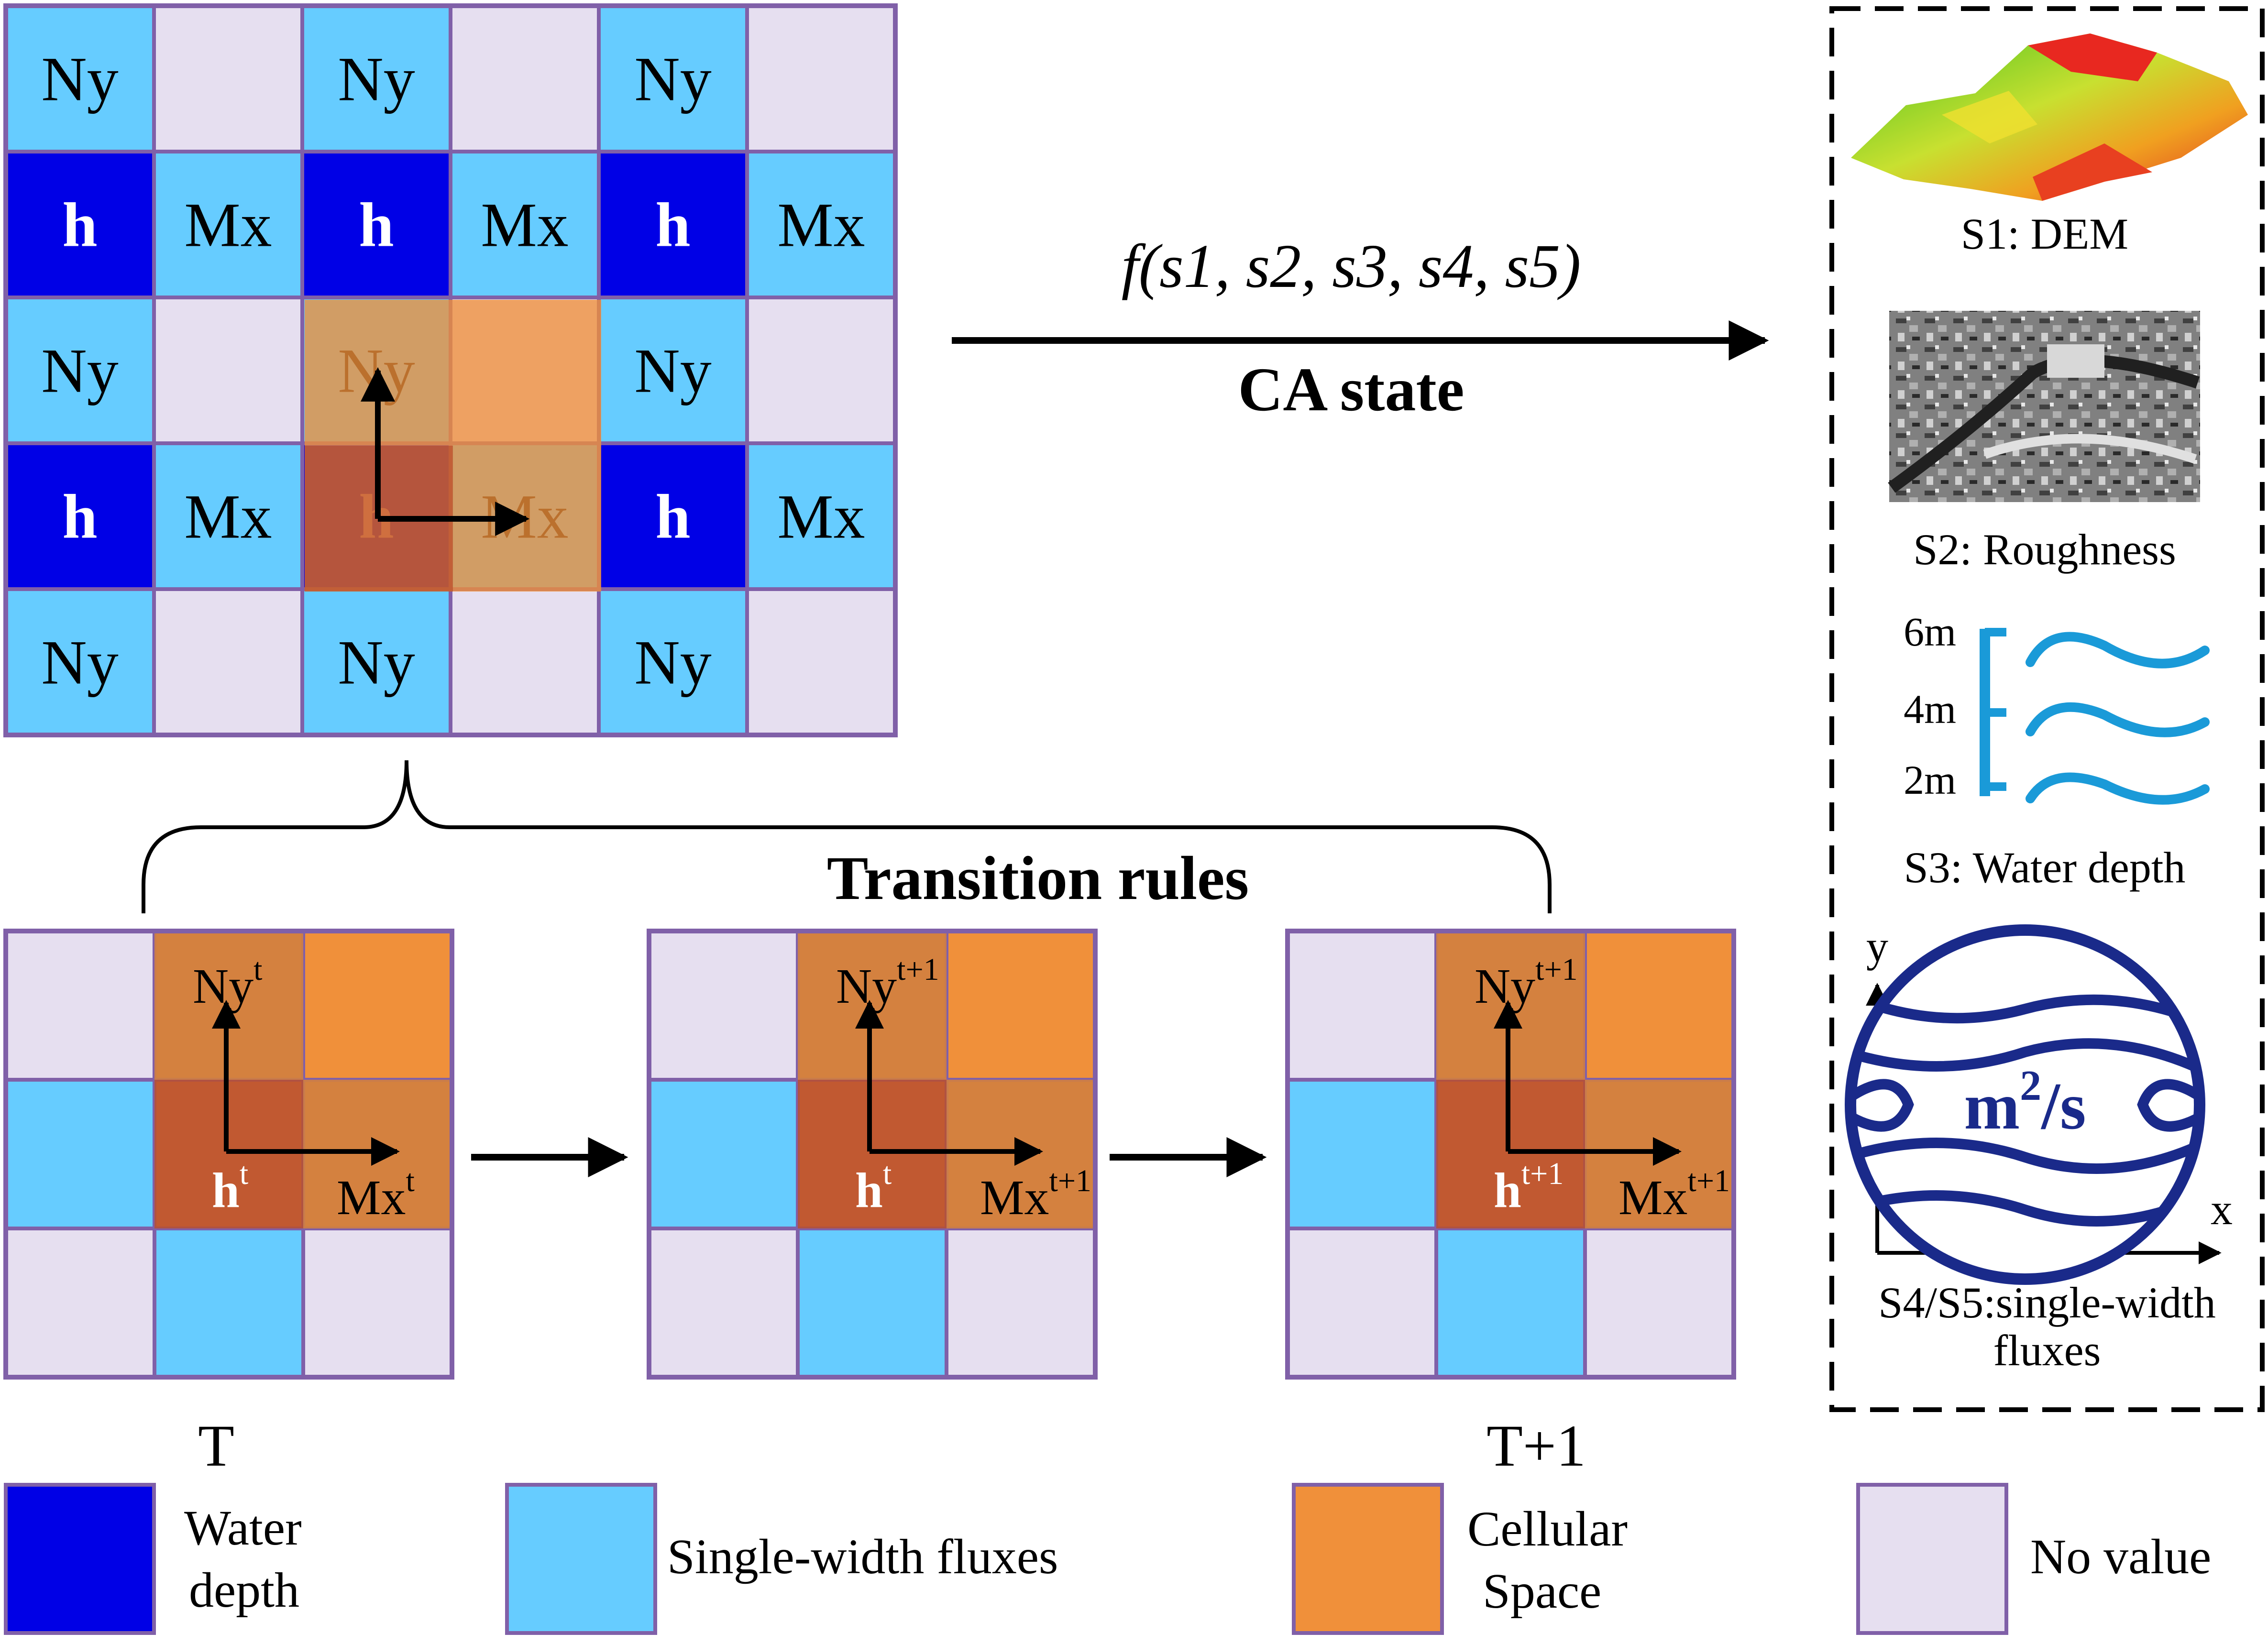 Image resolution: width=2268 pixels, height=1644 pixels. What do you see at coordinates (2044, 406) in the screenshot?
I see `roughness-image` at bounding box center [2044, 406].